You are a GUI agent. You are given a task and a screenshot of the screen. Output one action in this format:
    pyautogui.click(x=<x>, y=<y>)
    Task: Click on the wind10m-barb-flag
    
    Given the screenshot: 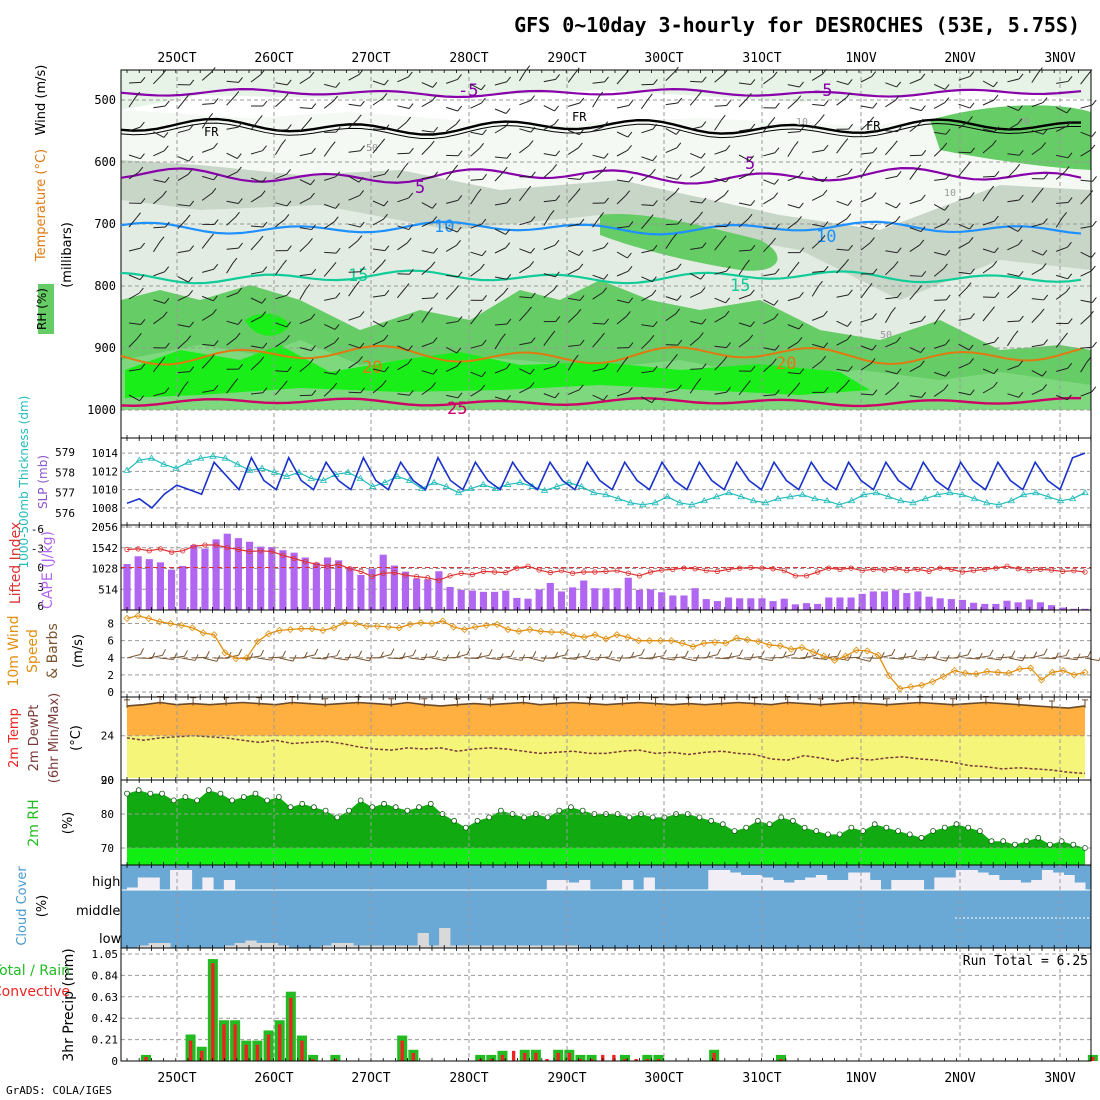 What is the action you would take?
    pyautogui.click(x=991, y=653)
    